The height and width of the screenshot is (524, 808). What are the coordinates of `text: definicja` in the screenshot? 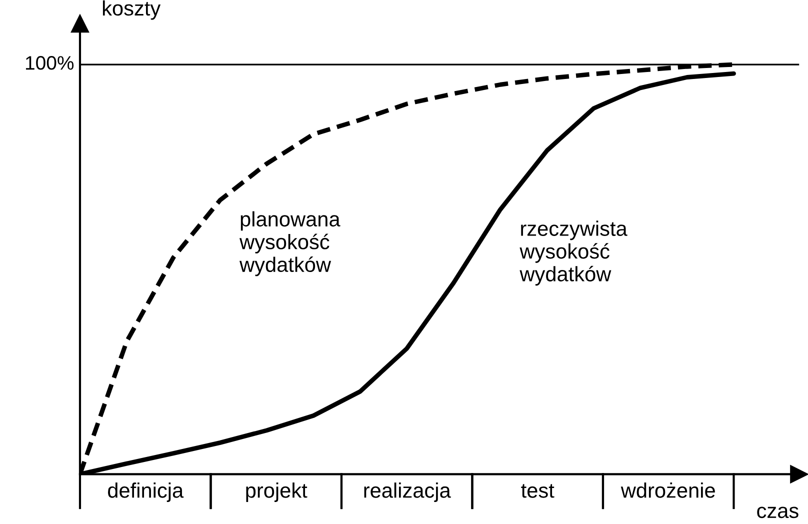 It's located at (146, 492).